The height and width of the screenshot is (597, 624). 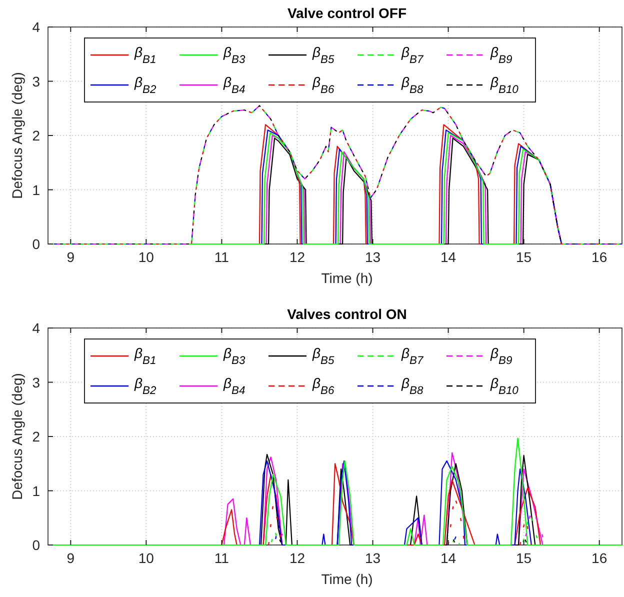 What do you see at coordinates (347, 314) in the screenshot?
I see `chart-title: Valves control ON` at bounding box center [347, 314].